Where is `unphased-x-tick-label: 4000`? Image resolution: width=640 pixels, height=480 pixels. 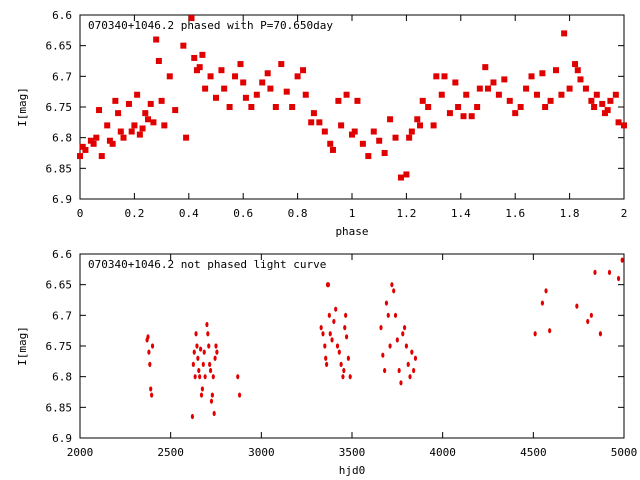
unphased-x-tick-label: 4000 is located at coordinates (442, 452).